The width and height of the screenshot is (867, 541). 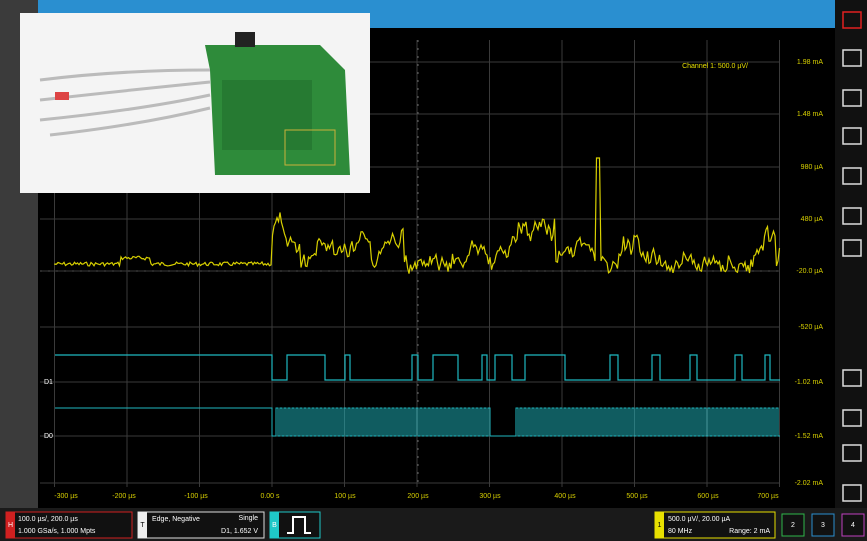 I want to click on badge: H, so click(x=10, y=525).